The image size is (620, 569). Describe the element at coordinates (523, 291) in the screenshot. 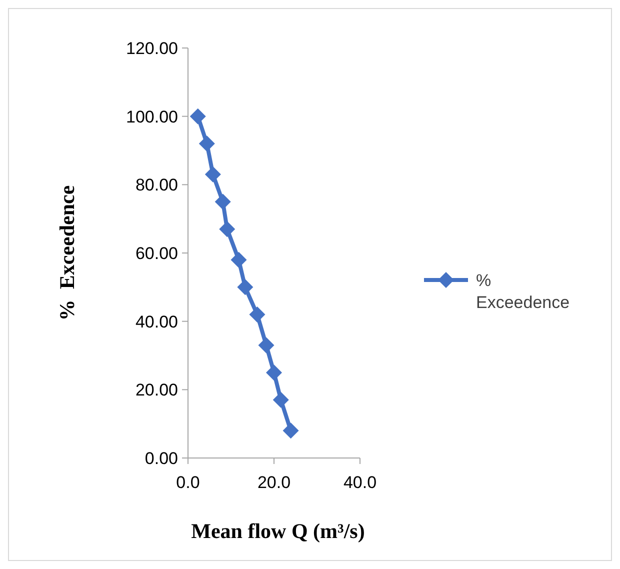

I see `legend-label: % Exceedence` at that location.